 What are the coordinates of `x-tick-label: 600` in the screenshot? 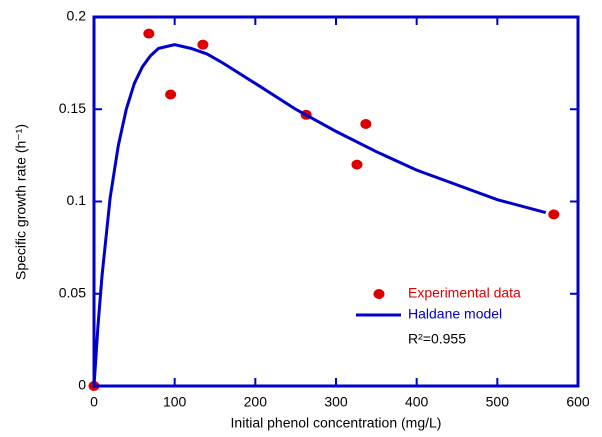 It's located at (578, 402).